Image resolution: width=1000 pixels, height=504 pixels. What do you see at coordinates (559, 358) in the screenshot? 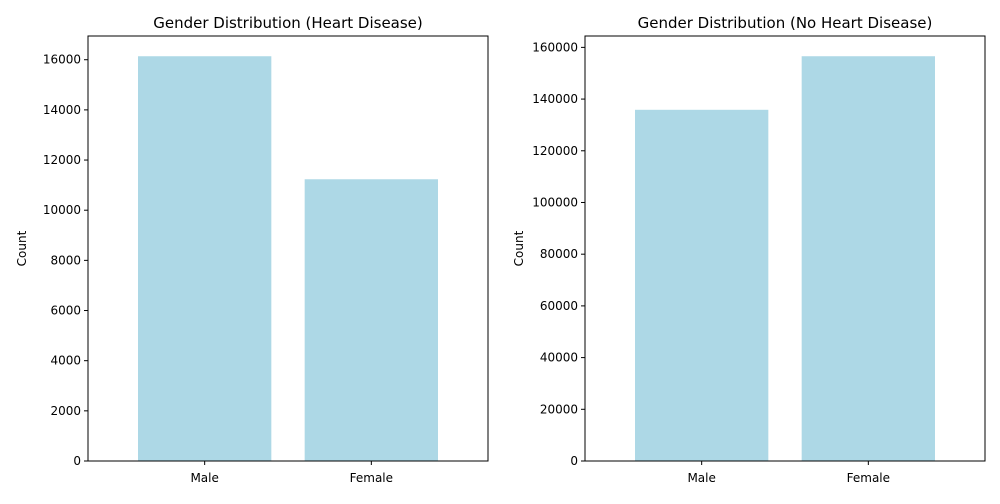
I see `y-tick-label: 40000` at bounding box center [559, 358].